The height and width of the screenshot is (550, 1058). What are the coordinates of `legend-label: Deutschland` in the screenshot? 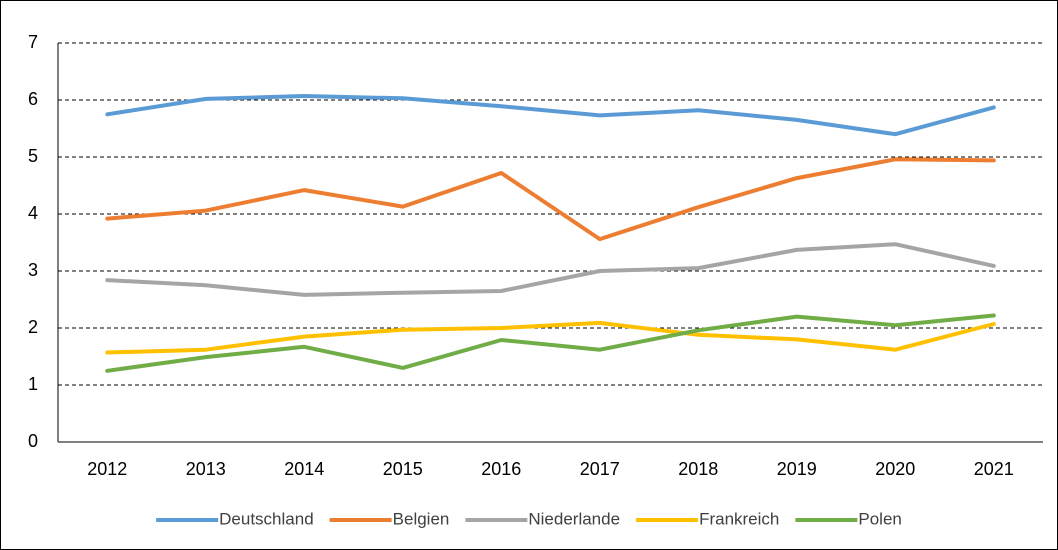 It's located at (266, 518).